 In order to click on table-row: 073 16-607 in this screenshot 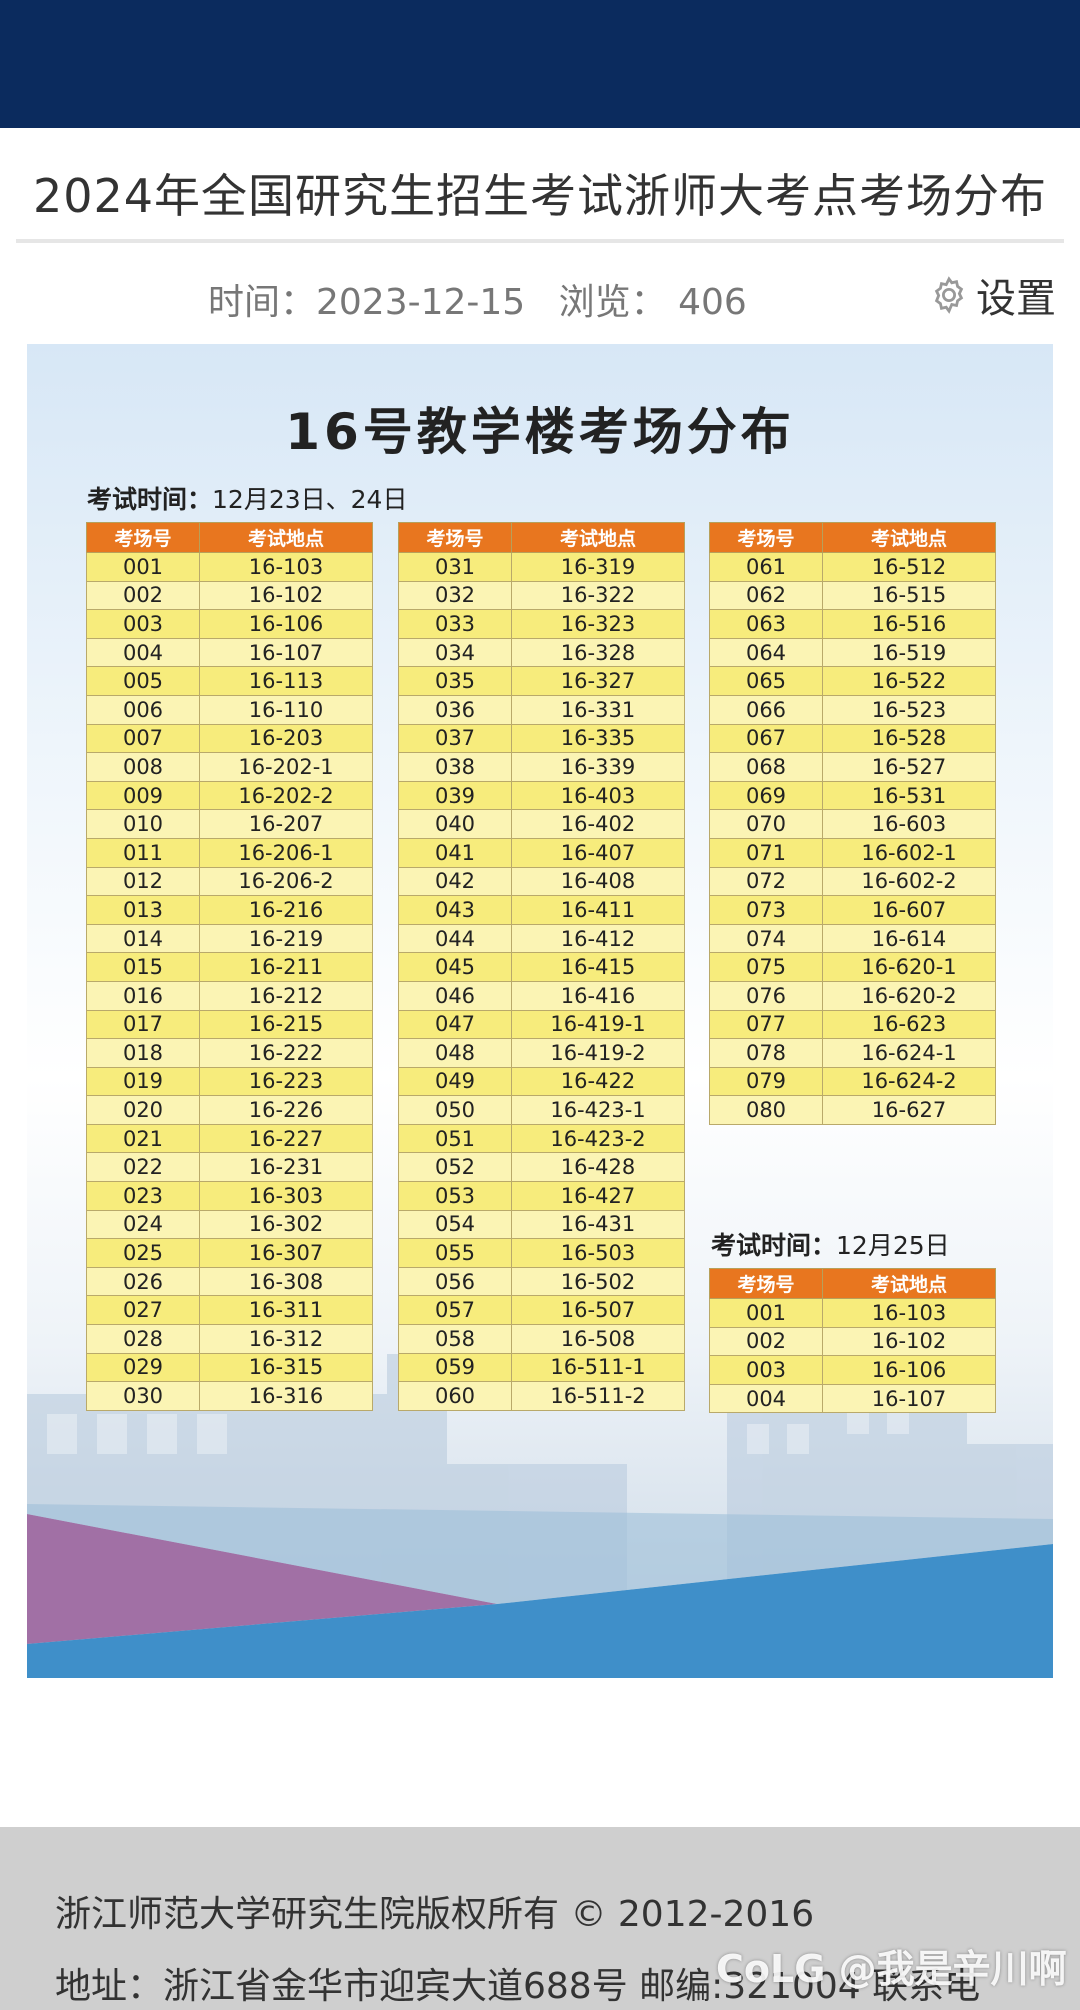, I will do `click(852, 910)`.